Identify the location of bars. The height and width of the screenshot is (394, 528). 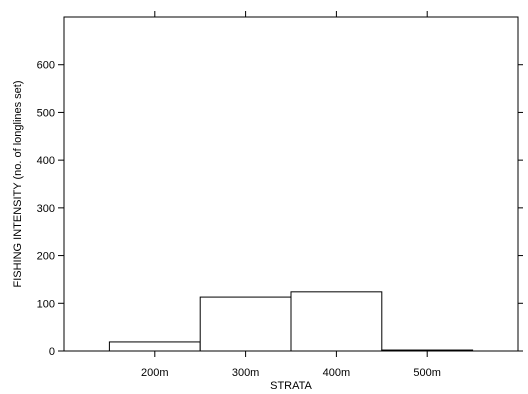
(291, 321).